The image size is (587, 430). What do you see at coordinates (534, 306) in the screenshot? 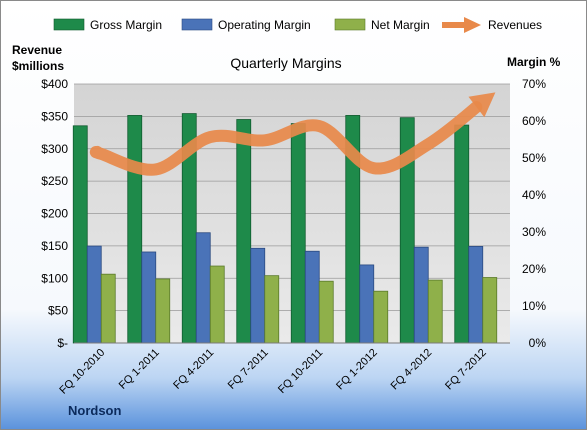
I see `right-tick-label: 10%` at bounding box center [534, 306].